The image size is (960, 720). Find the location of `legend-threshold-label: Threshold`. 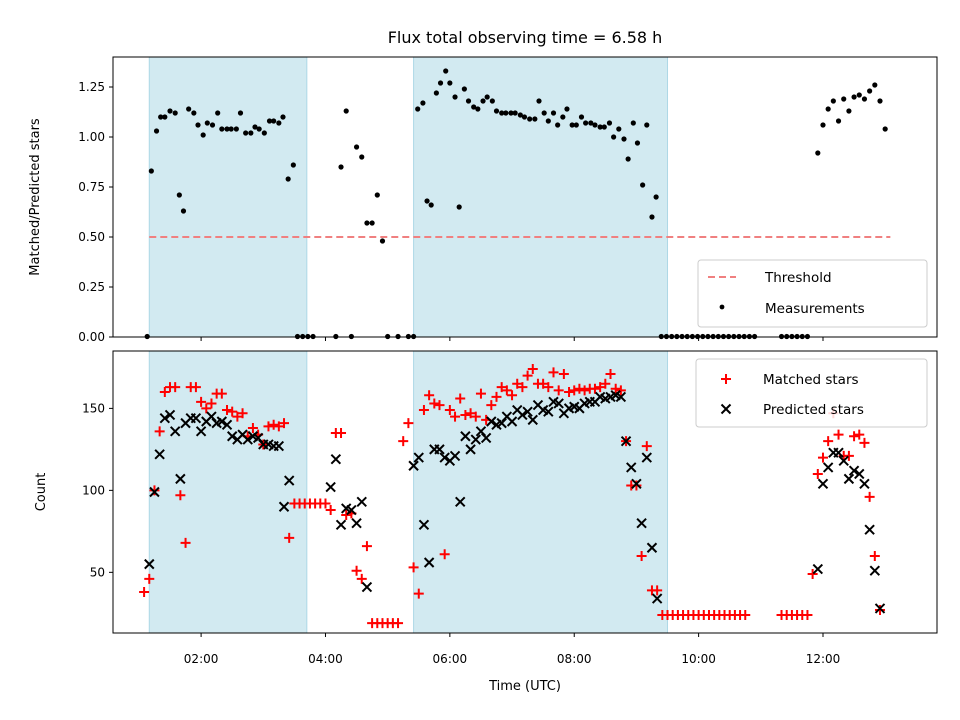

legend-threshold-label: Threshold is located at coordinates (798, 278).